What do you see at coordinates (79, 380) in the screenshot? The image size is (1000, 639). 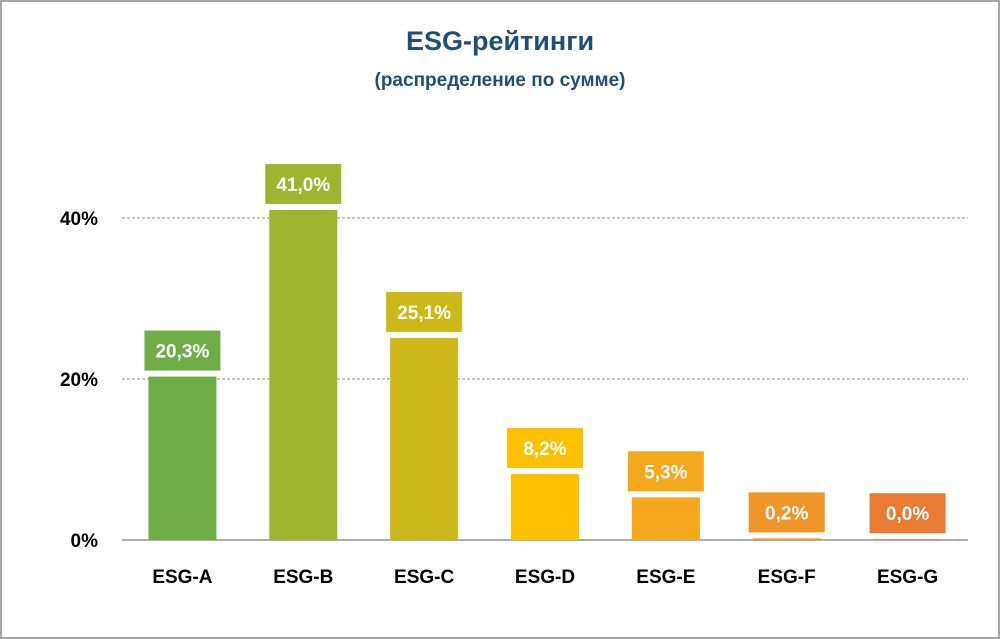 I see `y-tick-label-20: 20%` at bounding box center [79, 380].